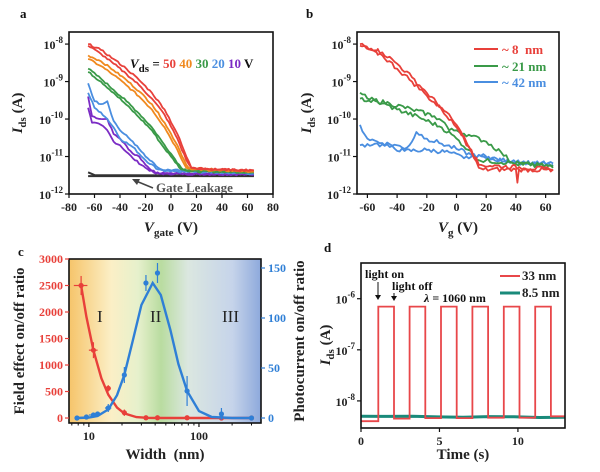 The height and width of the screenshot is (472, 600). I want to click on gate-leakage-label: Gate Leakage, so click(194, 187).